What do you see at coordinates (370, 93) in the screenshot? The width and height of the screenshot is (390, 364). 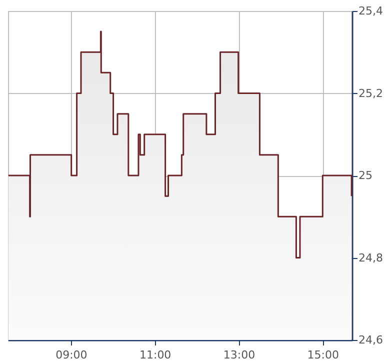 I see `y-tick-label: 25,2` at bounding box center [370, 93].